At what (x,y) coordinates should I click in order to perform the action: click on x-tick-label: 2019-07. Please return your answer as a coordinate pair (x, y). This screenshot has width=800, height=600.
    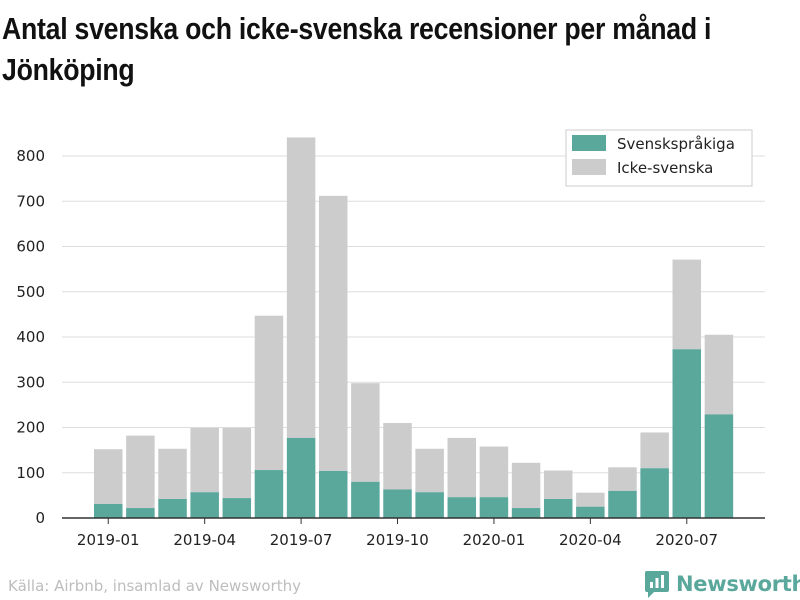
    Looking at the image, I should click on (301, 540).